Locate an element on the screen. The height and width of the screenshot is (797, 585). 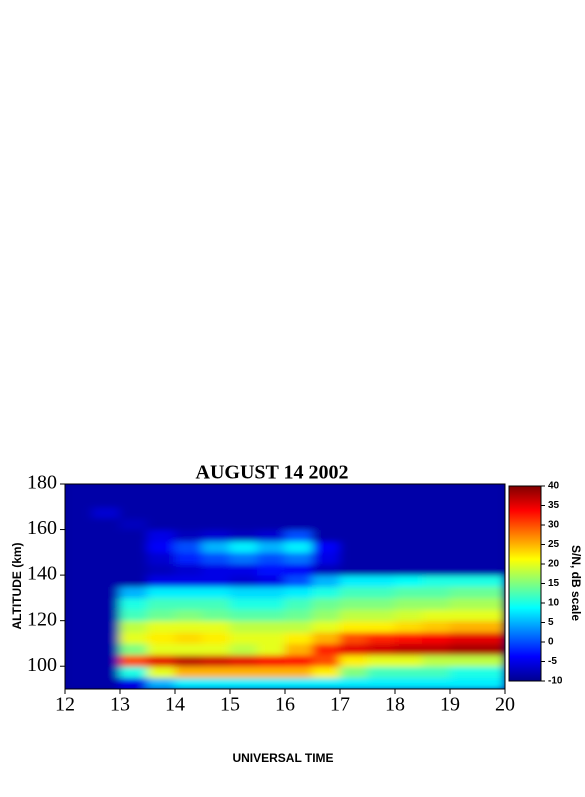
x-tick-label: 14 is located at coordinates (175, 705).